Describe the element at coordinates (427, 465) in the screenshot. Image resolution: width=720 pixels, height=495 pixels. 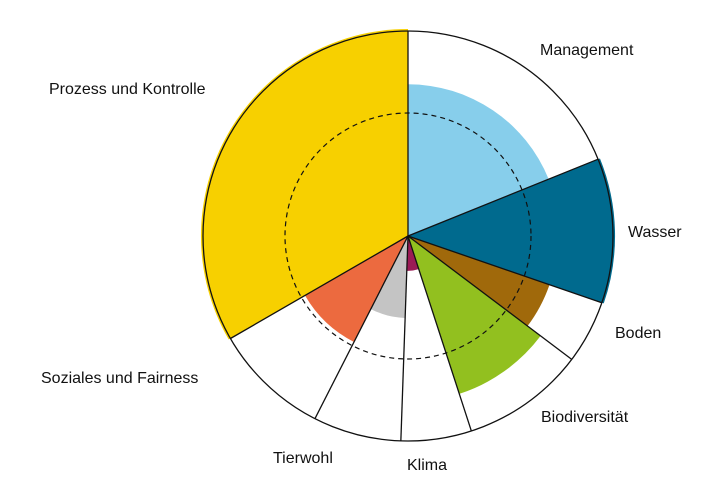
I see `label-klima: Klima` at that location.